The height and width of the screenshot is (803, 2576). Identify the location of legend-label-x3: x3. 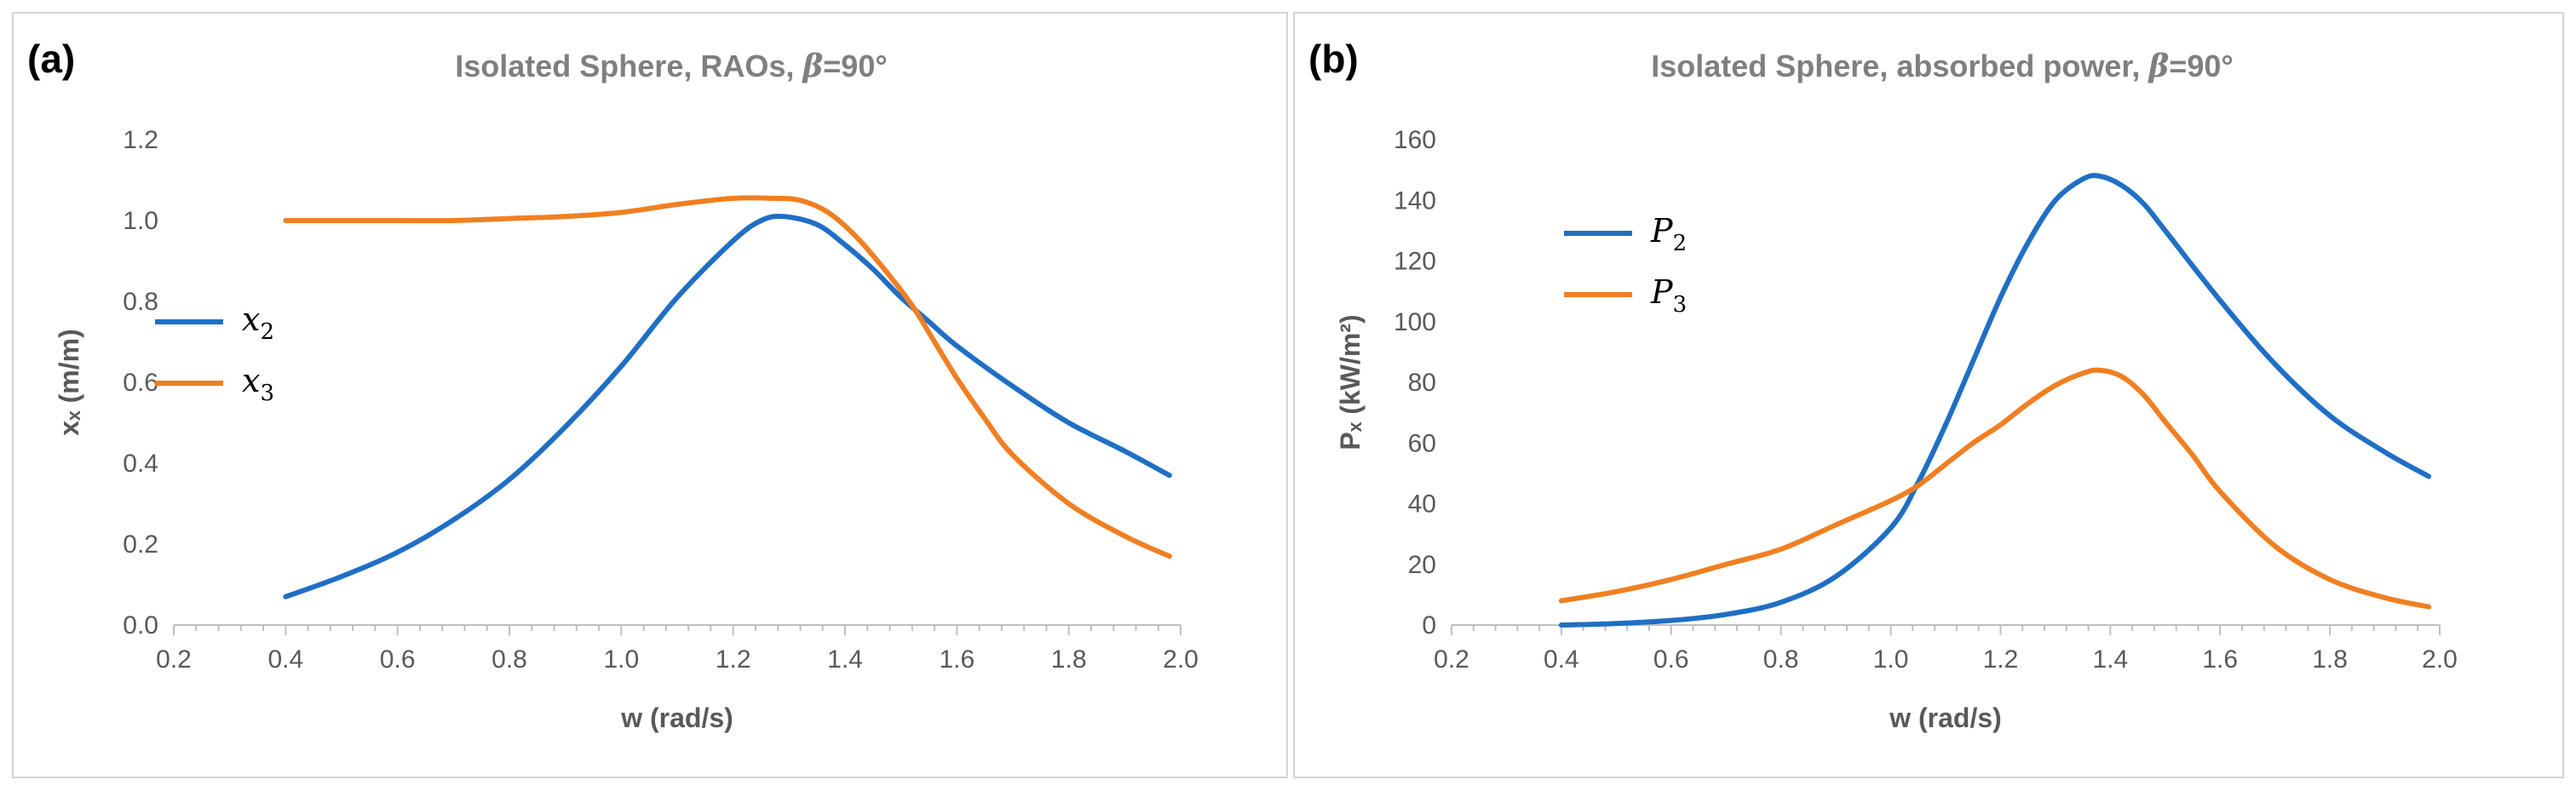
(258, 384).